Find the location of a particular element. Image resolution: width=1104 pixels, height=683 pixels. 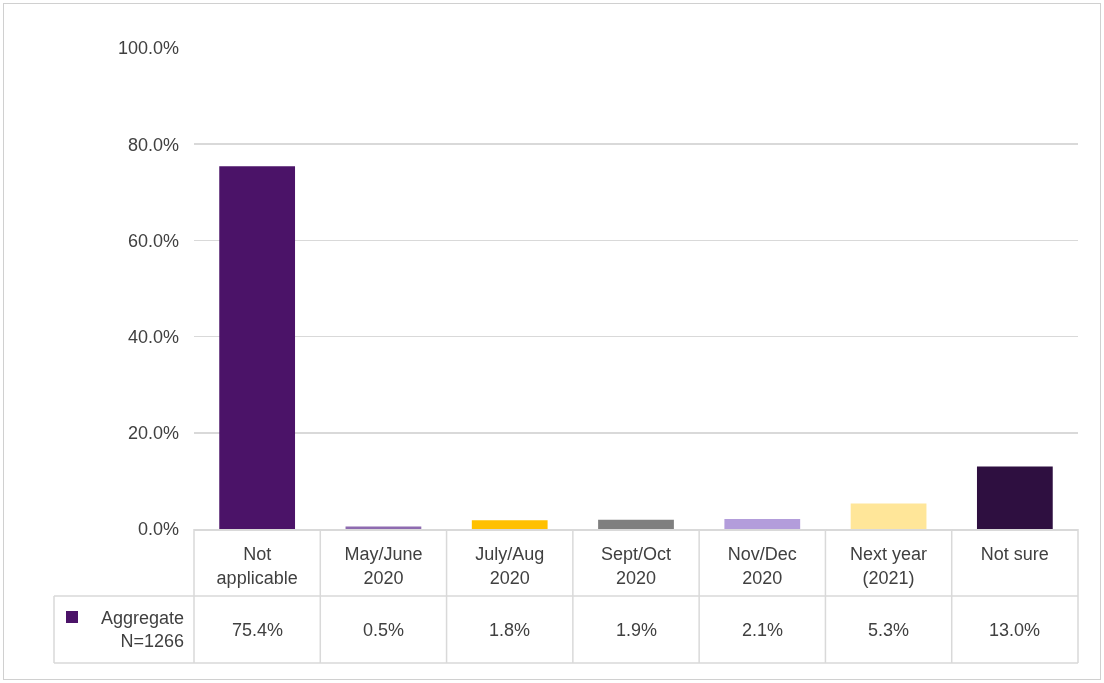

data-label: 1.9% is located at coordinates (637, 630).